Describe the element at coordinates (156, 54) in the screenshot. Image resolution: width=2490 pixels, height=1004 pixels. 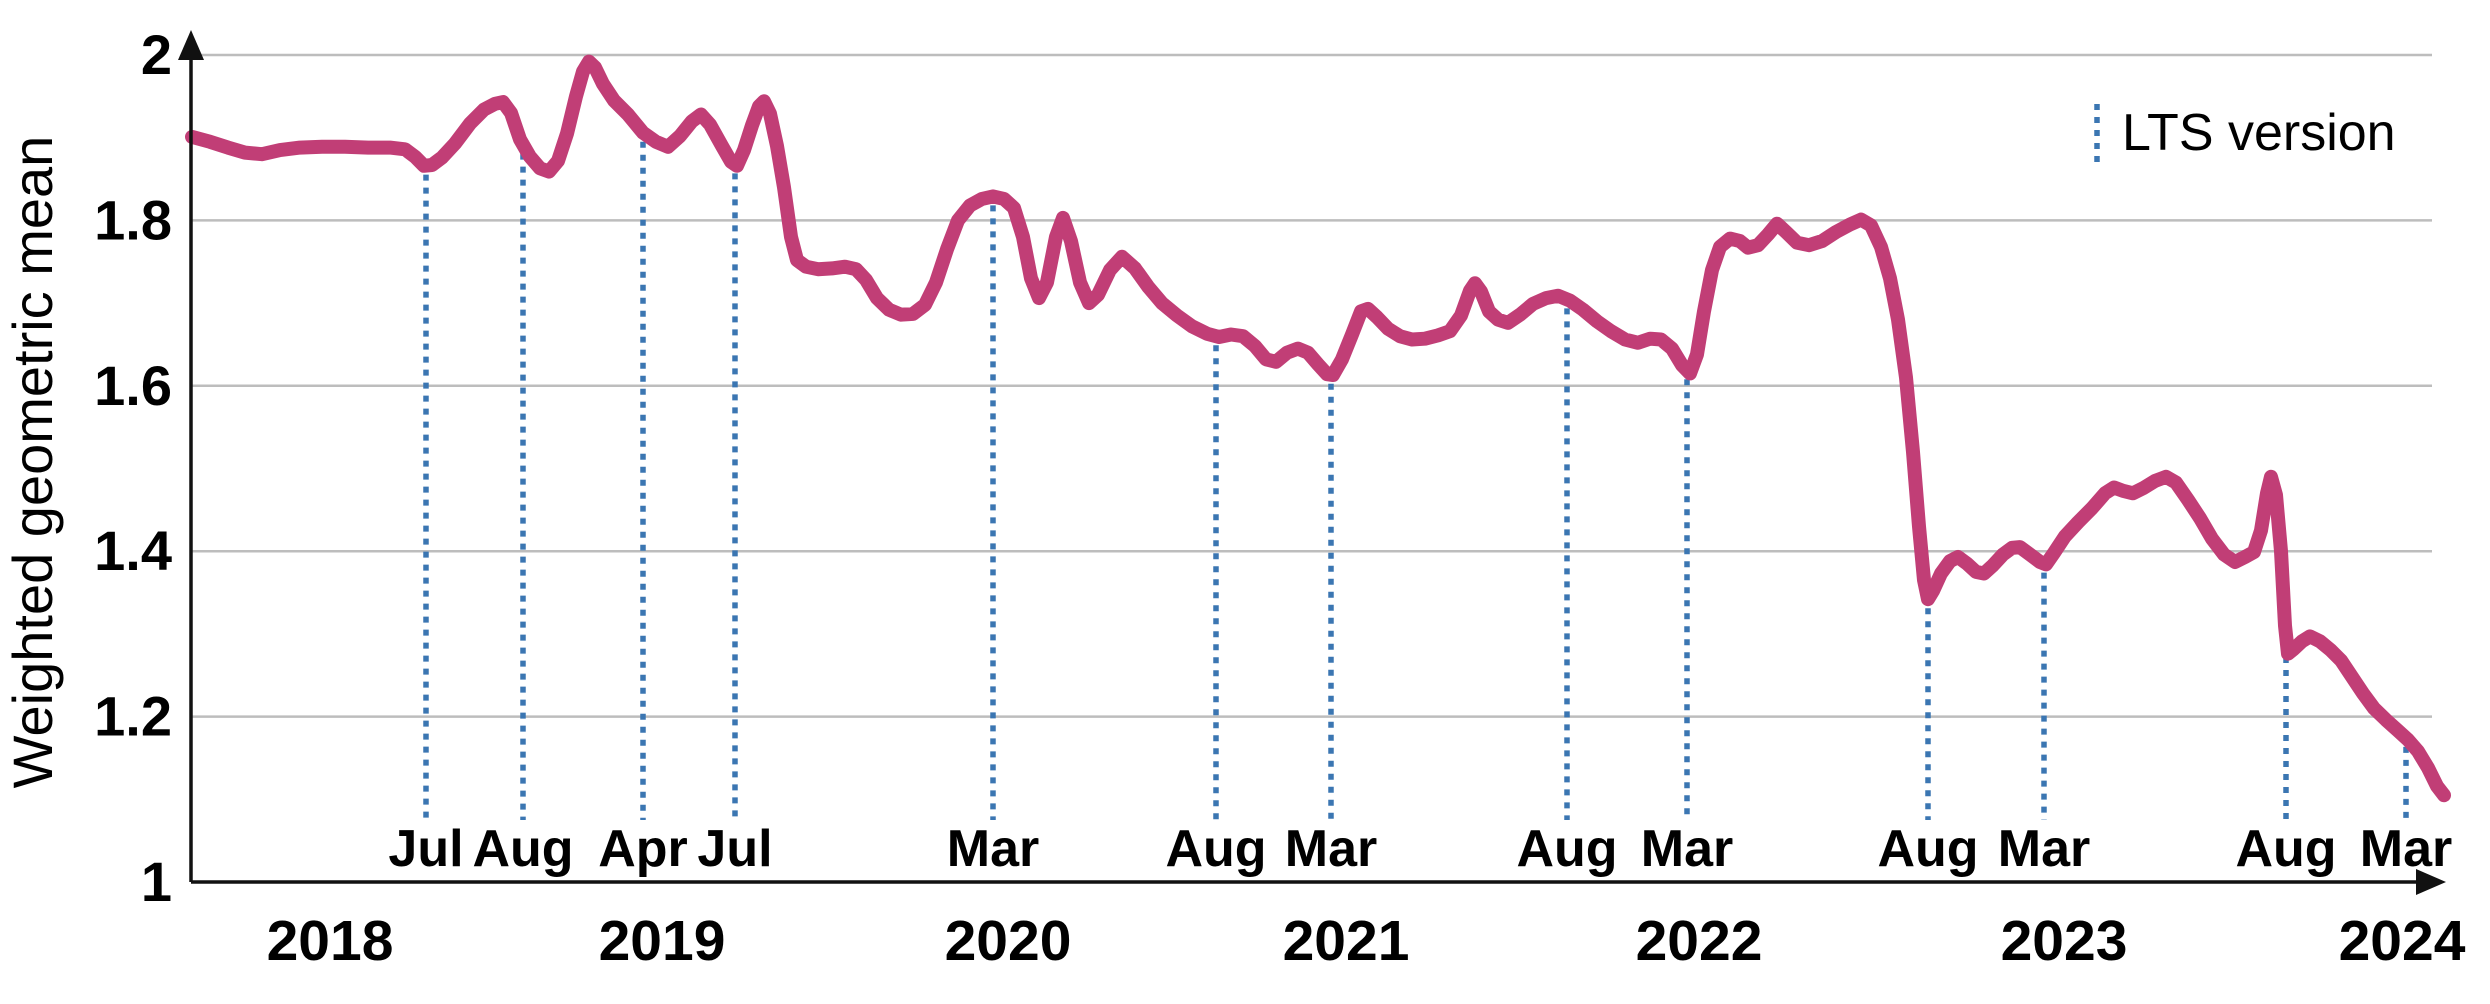
I see `y-tick-label: 2` at that location.